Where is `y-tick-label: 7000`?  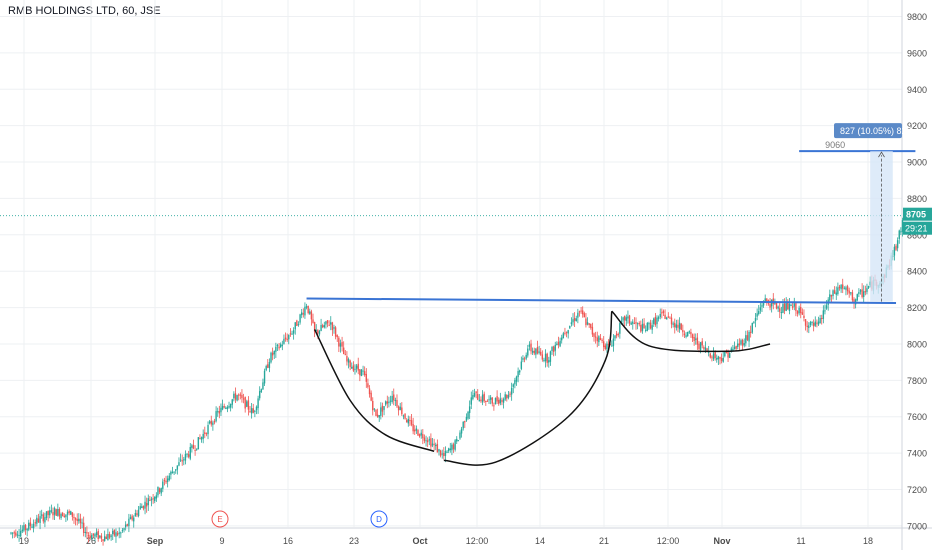 y-tick-label: 7000 is located at coordinates (917, 526).